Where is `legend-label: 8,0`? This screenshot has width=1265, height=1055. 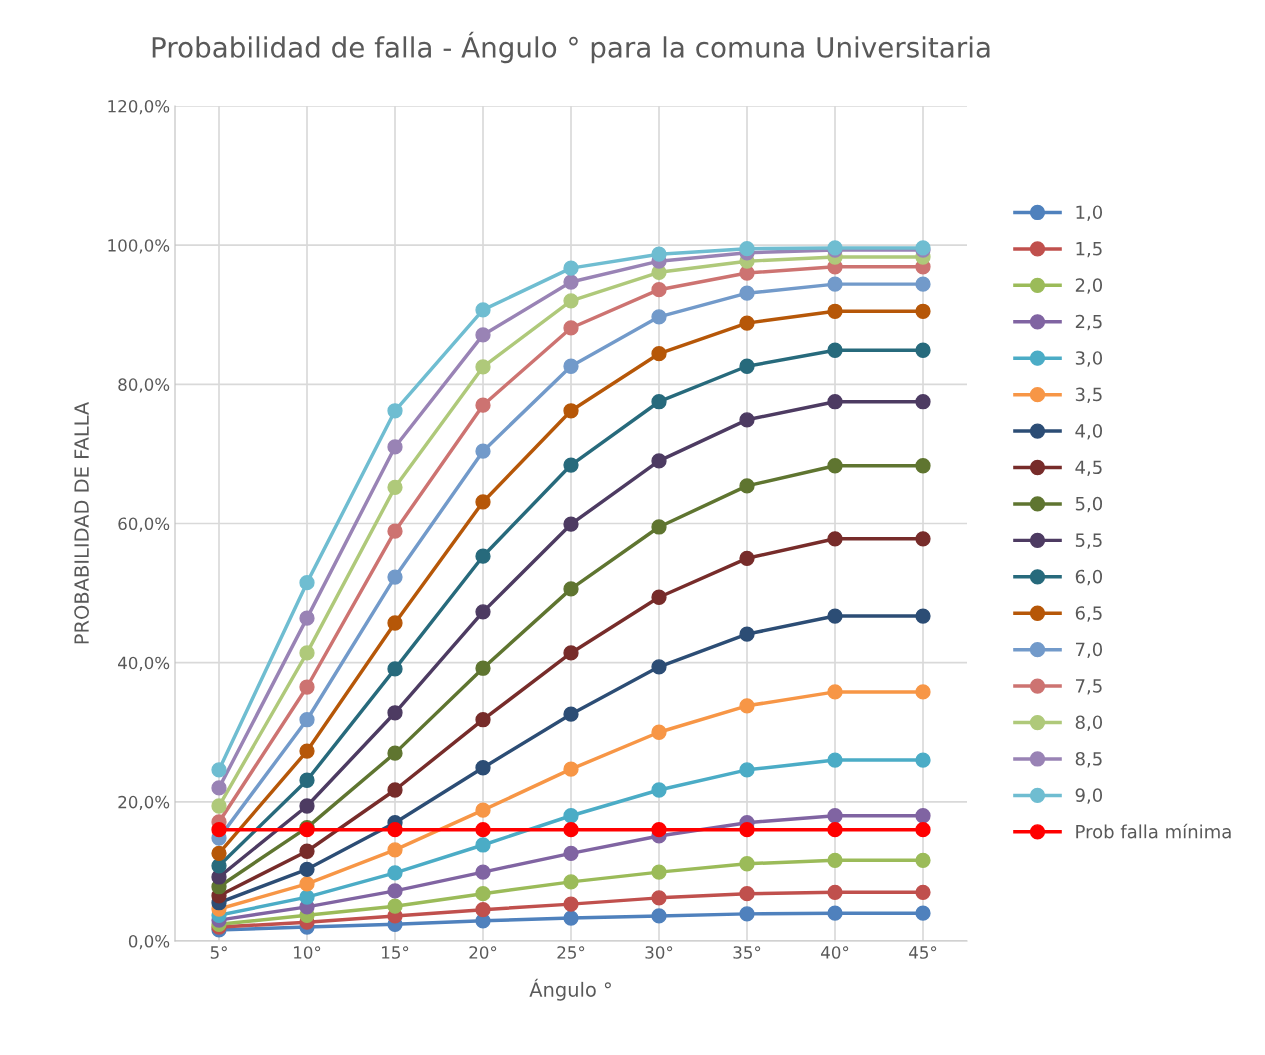
legend-label: 8,0 is located at coordinates (1089, 723).